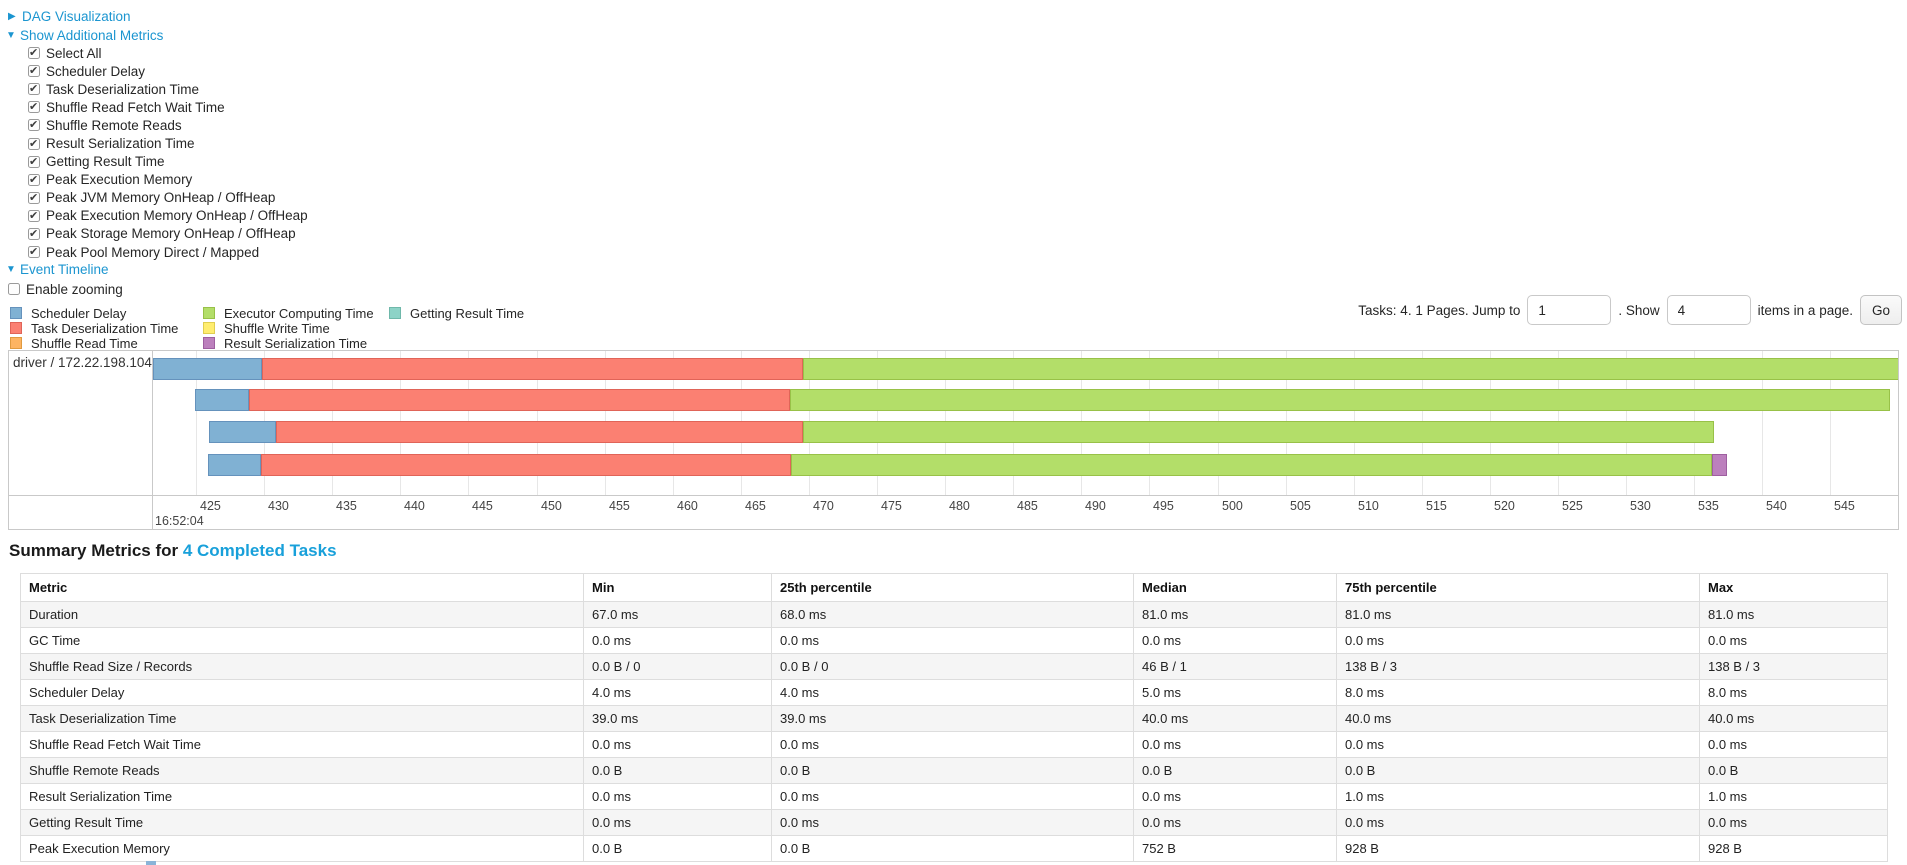 This screenshot has height=865, width=1907. Describe the element at coordinates (1504, 506) in the screenshot. I see `axis-tick-label: 520` at that location.